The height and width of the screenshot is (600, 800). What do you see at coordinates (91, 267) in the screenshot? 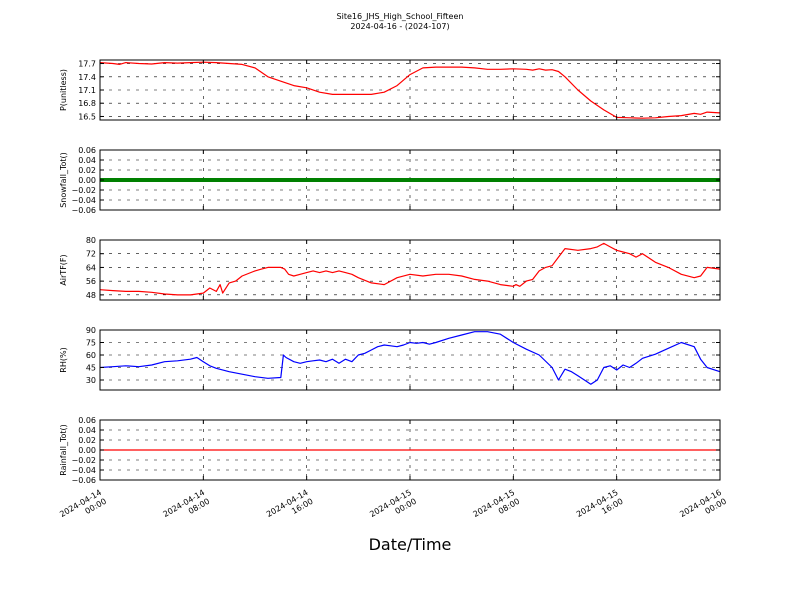
I see `y-tick-label: 64` at bounding box center [91, 267].